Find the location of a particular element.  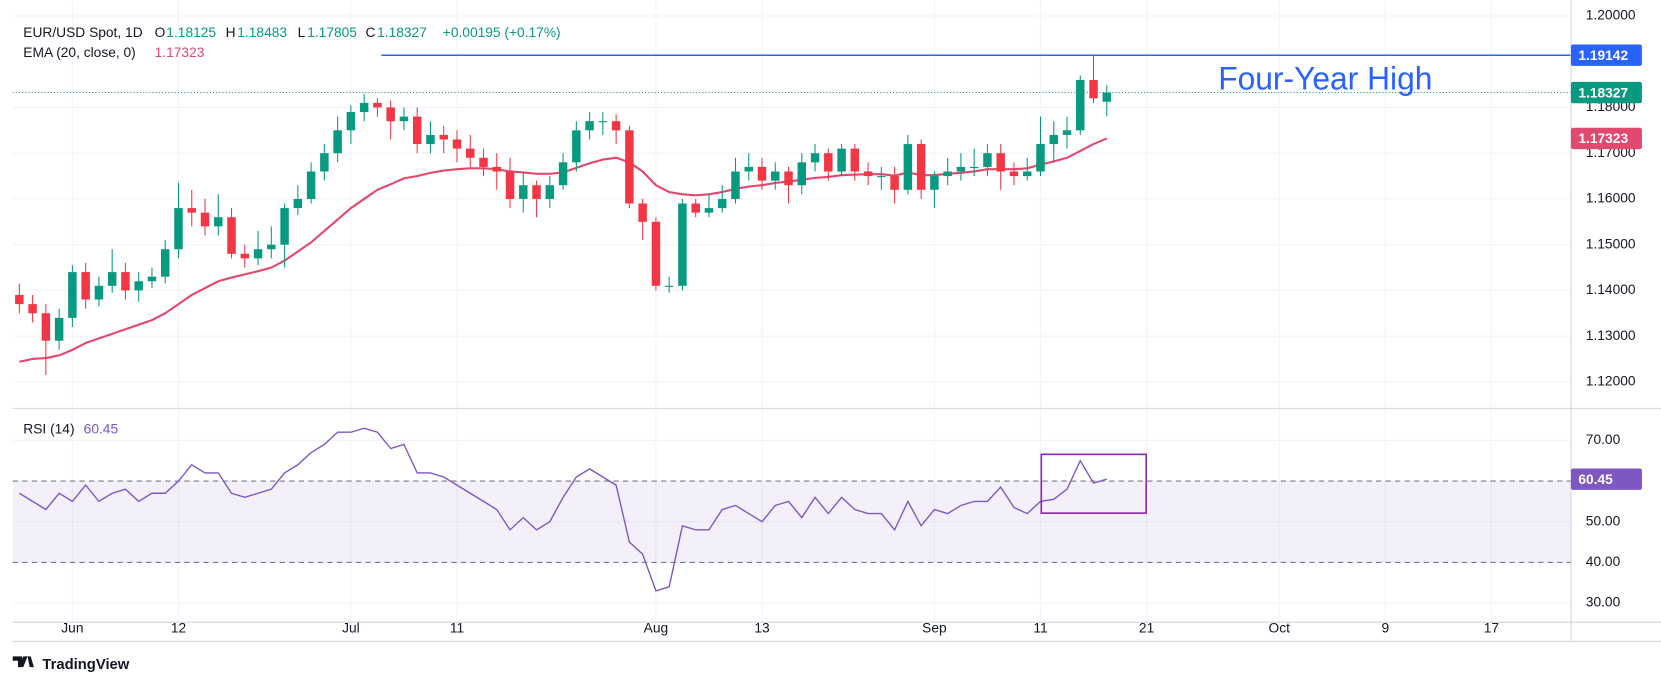

brand: TradingView is located at coordinates (85, 665).